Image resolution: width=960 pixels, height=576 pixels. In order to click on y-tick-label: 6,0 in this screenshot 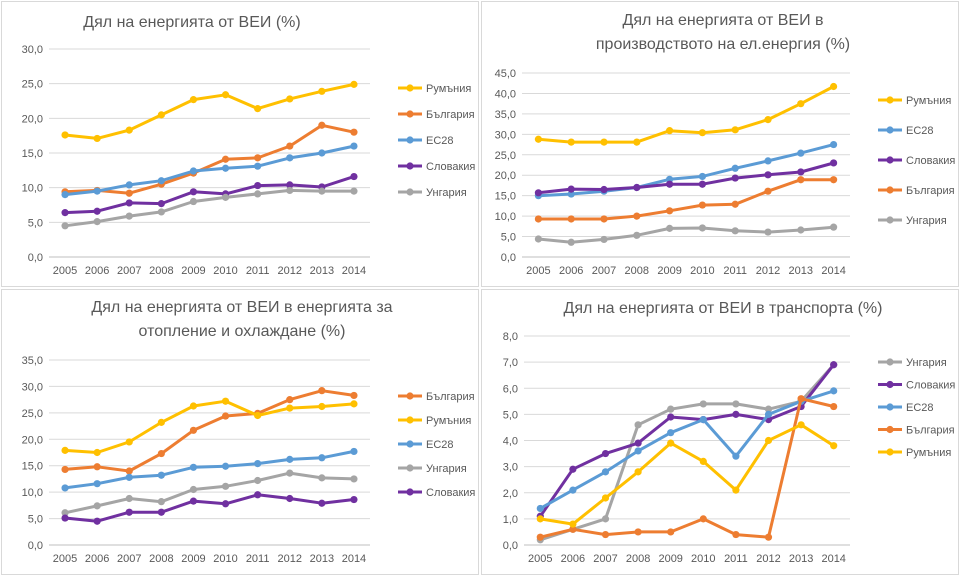, I will do `click(510, 389)`.